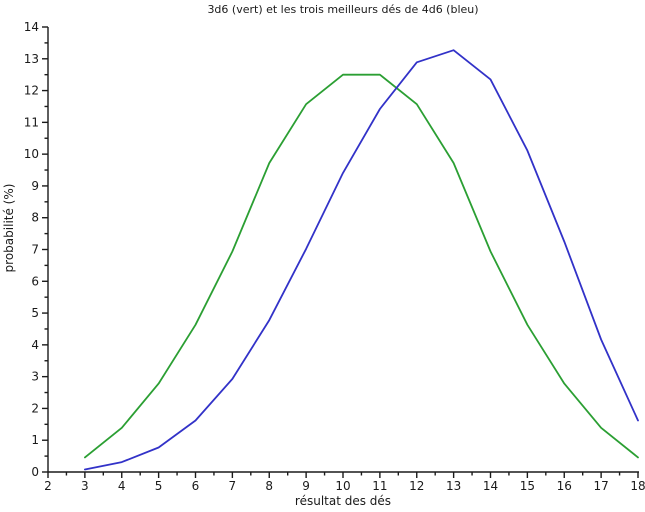 The image size is (645, 512). What do you see at coordinates (196, 486) in the screenshot?
I see `x-tick-label: 6` at bounding box center [196, 486].